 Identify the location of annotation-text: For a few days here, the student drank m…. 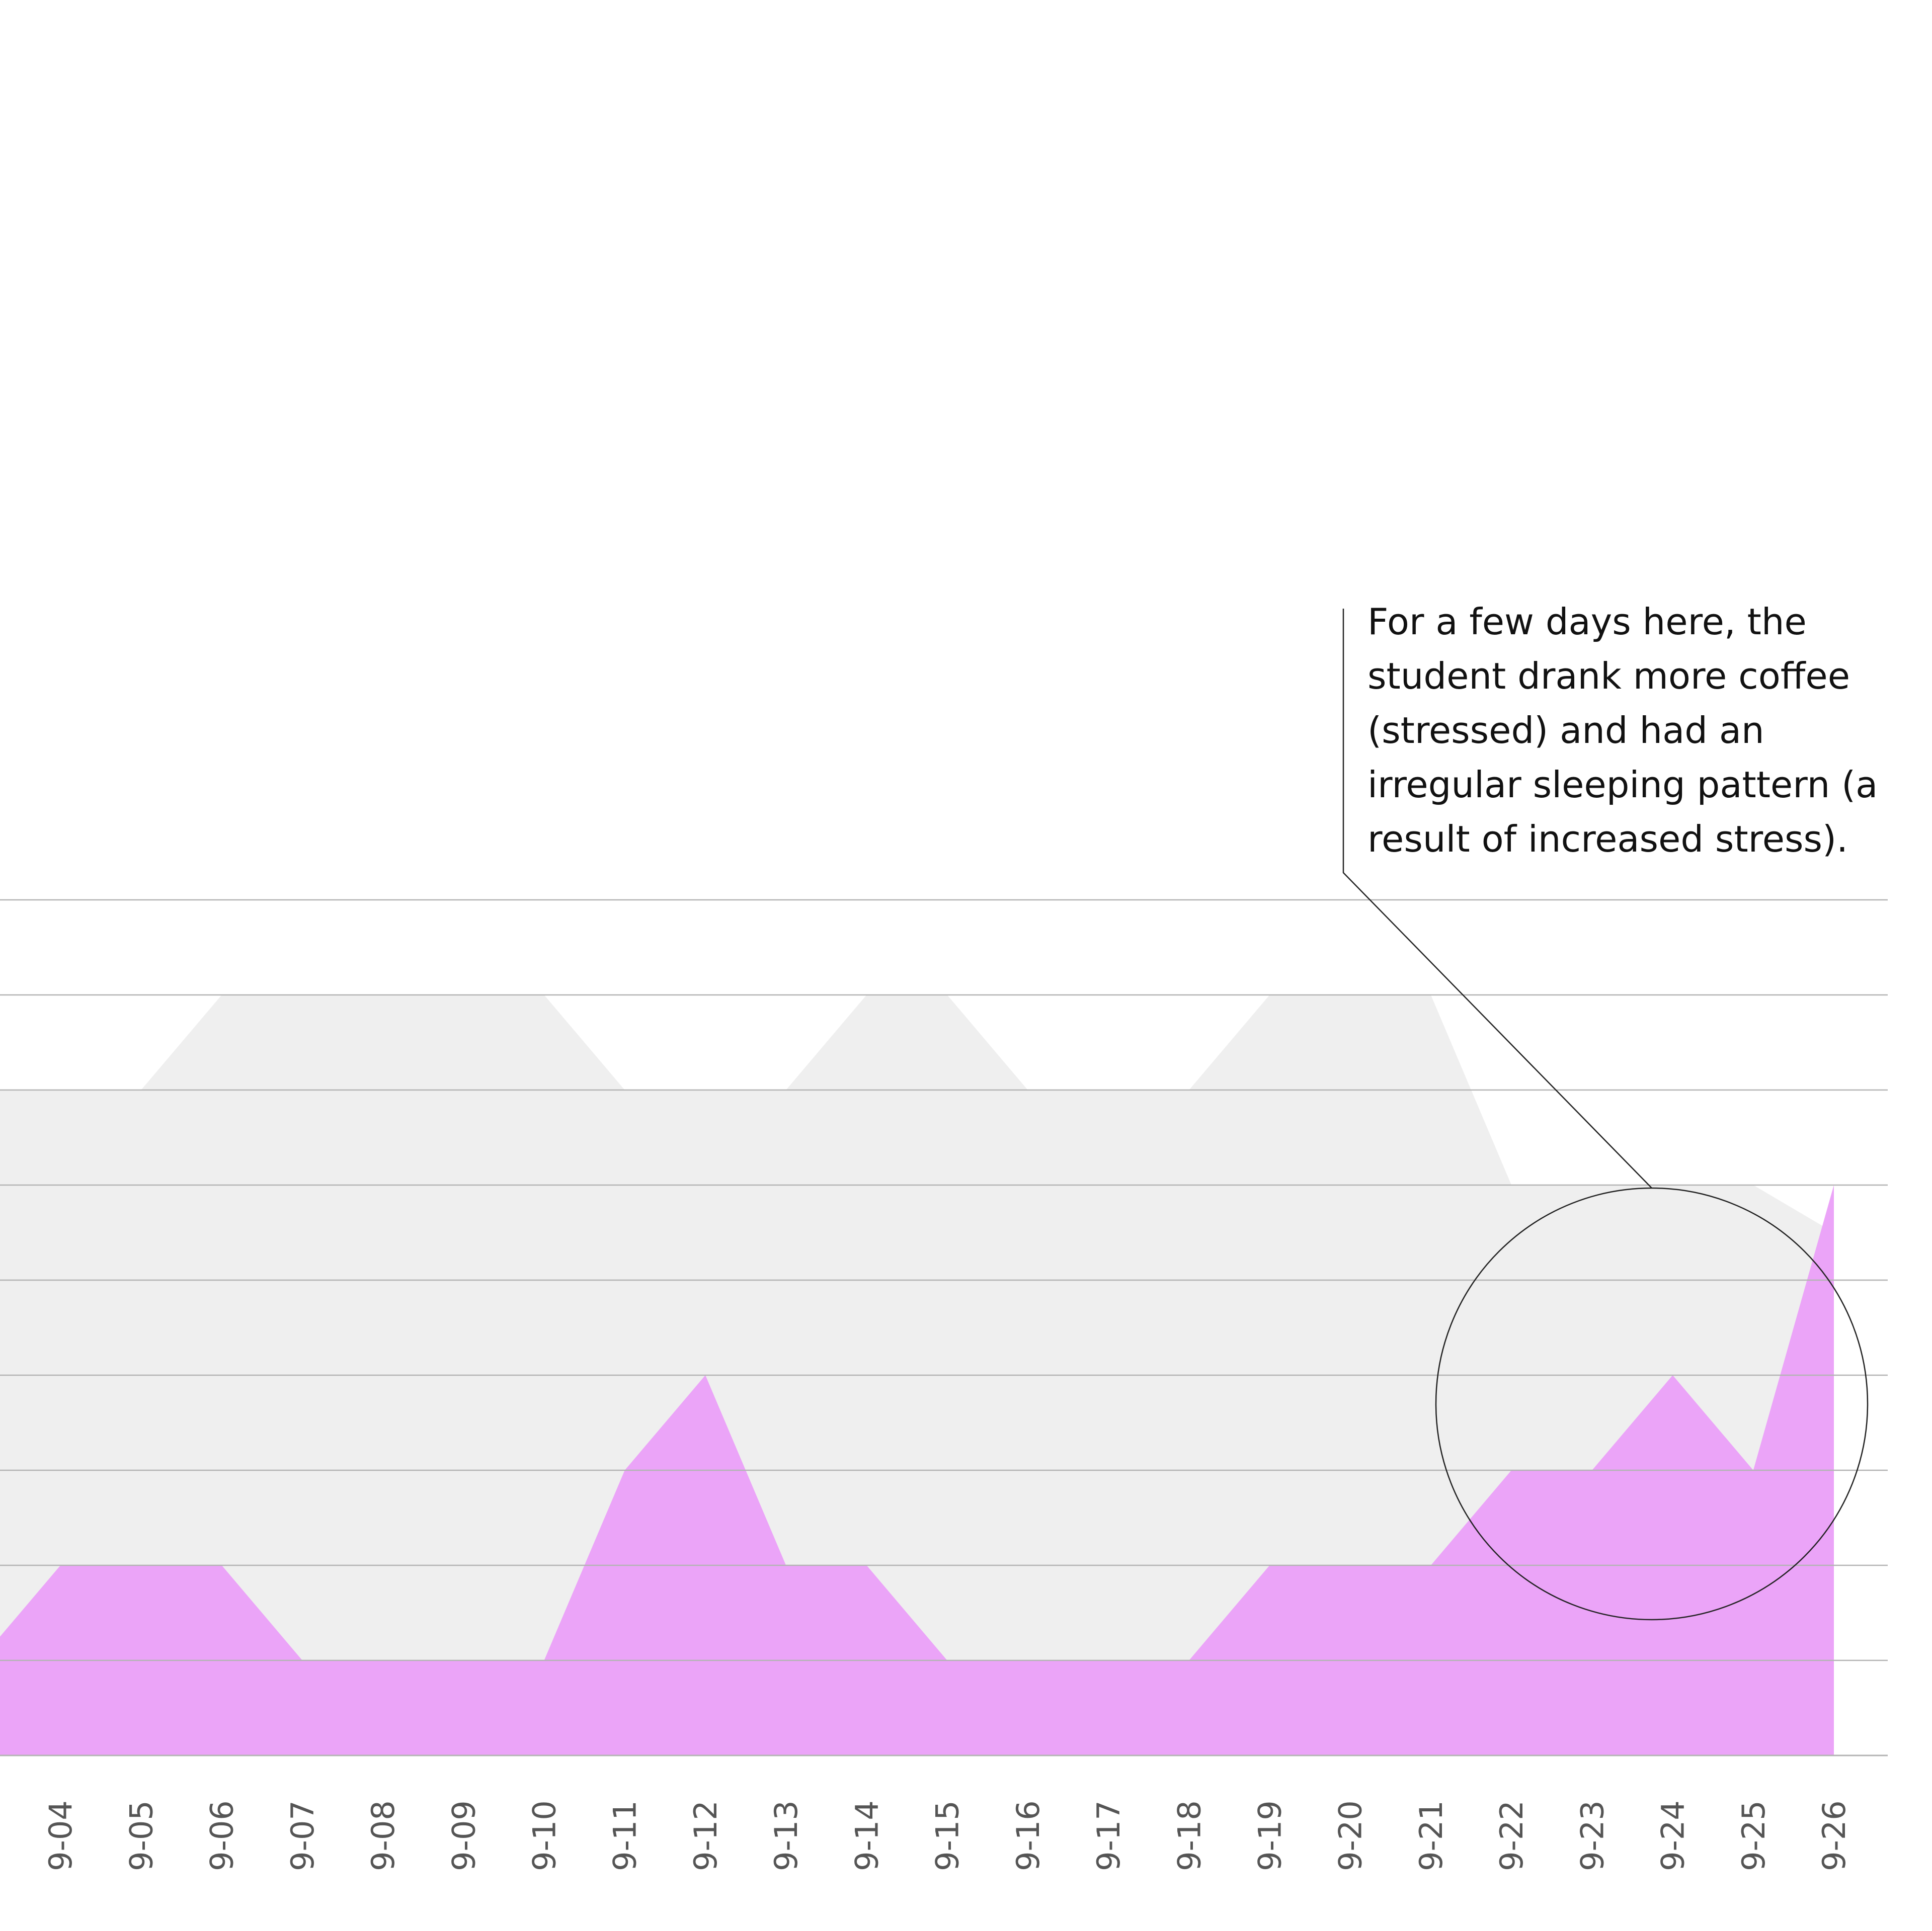
(1622, 730).